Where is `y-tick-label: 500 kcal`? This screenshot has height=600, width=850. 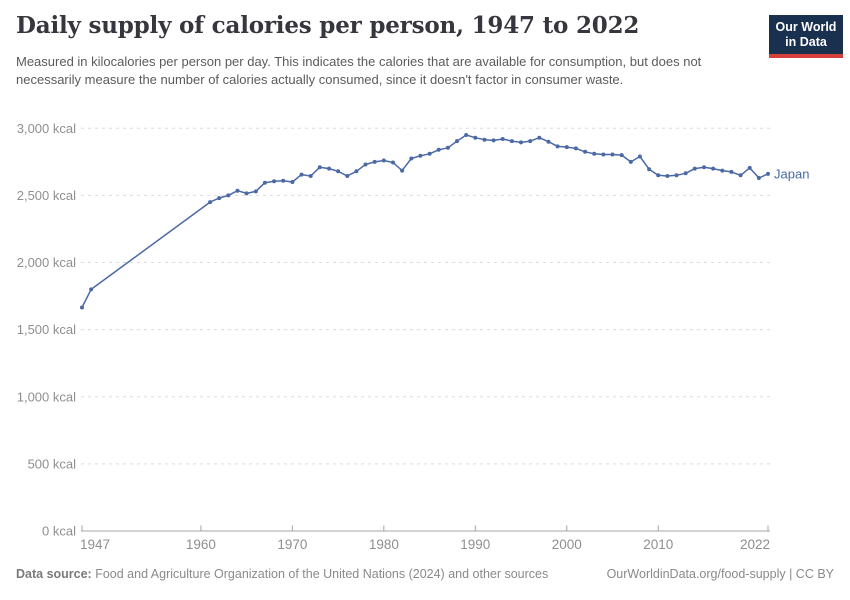 y-tick-label: 500 kcal is located at coordinates (52, 463).